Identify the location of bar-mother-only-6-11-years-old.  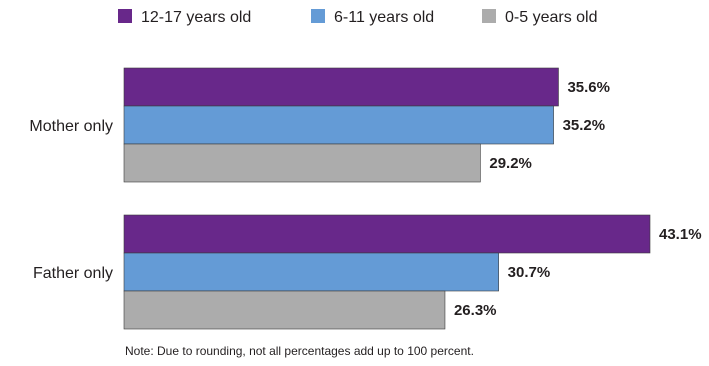
(338, 125).